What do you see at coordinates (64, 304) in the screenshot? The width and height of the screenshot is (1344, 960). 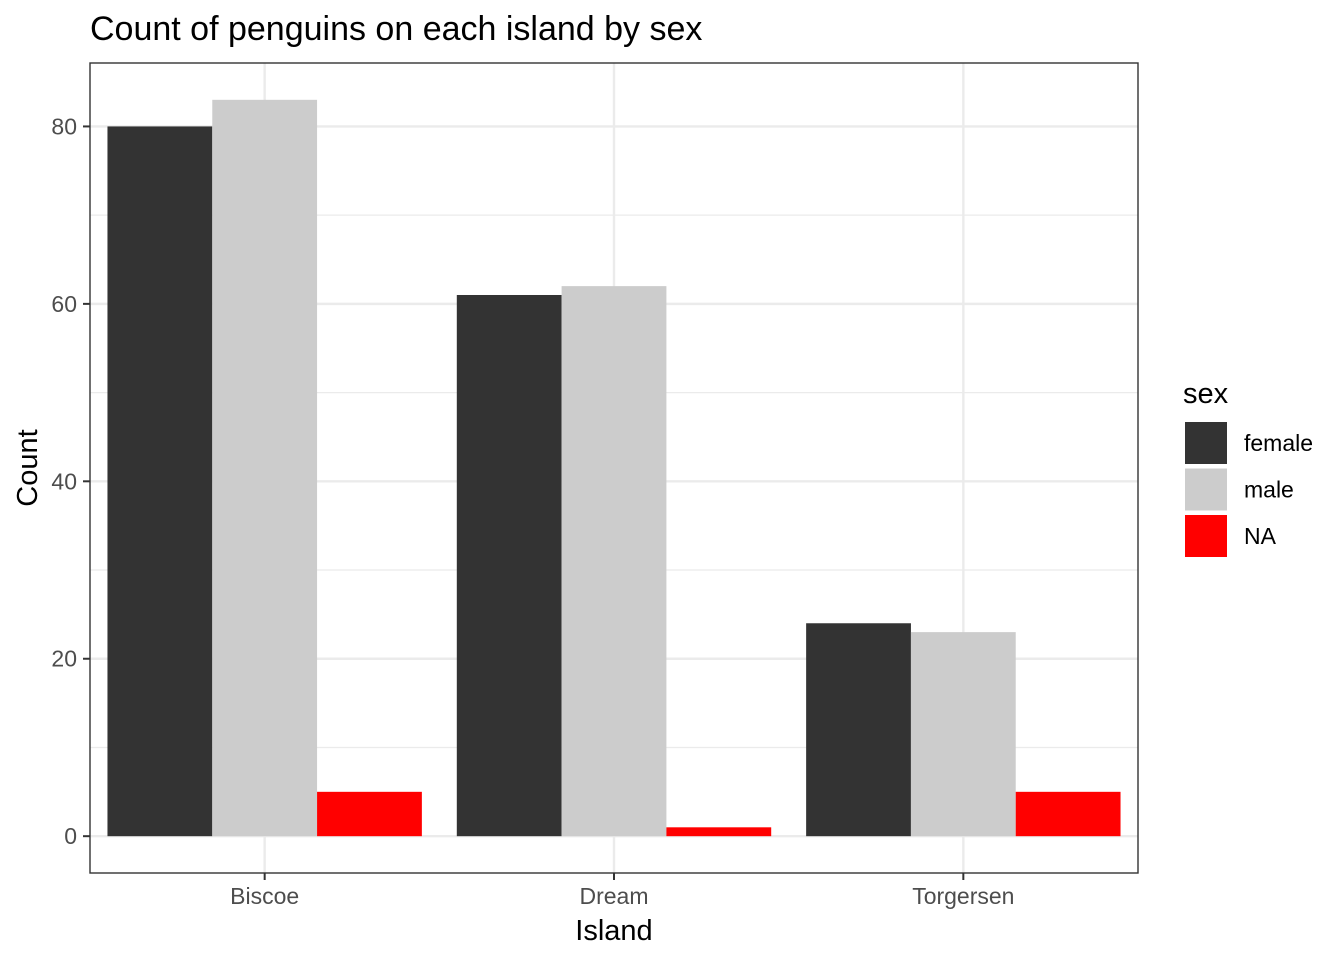 I see `y-tick-label: 60` at bounding box center [64, 304].